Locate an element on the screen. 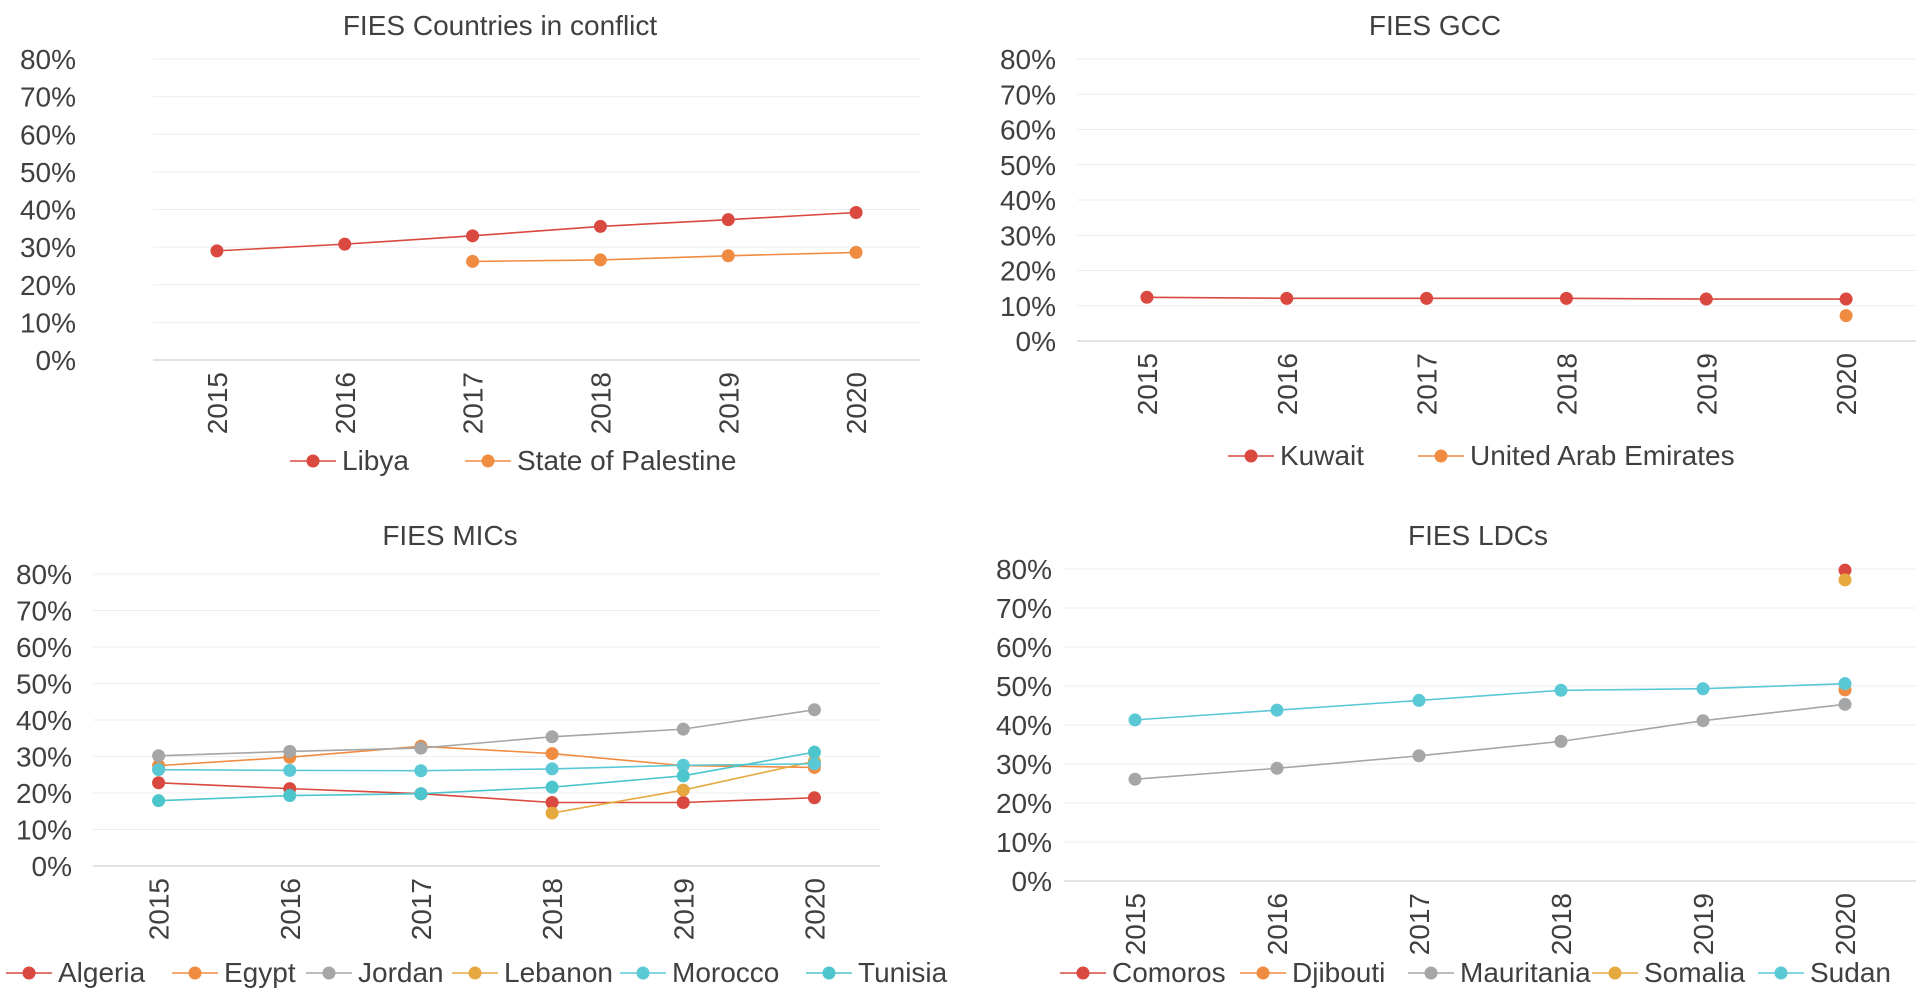  legend-item: Libya is located at coordinates (349, 460).